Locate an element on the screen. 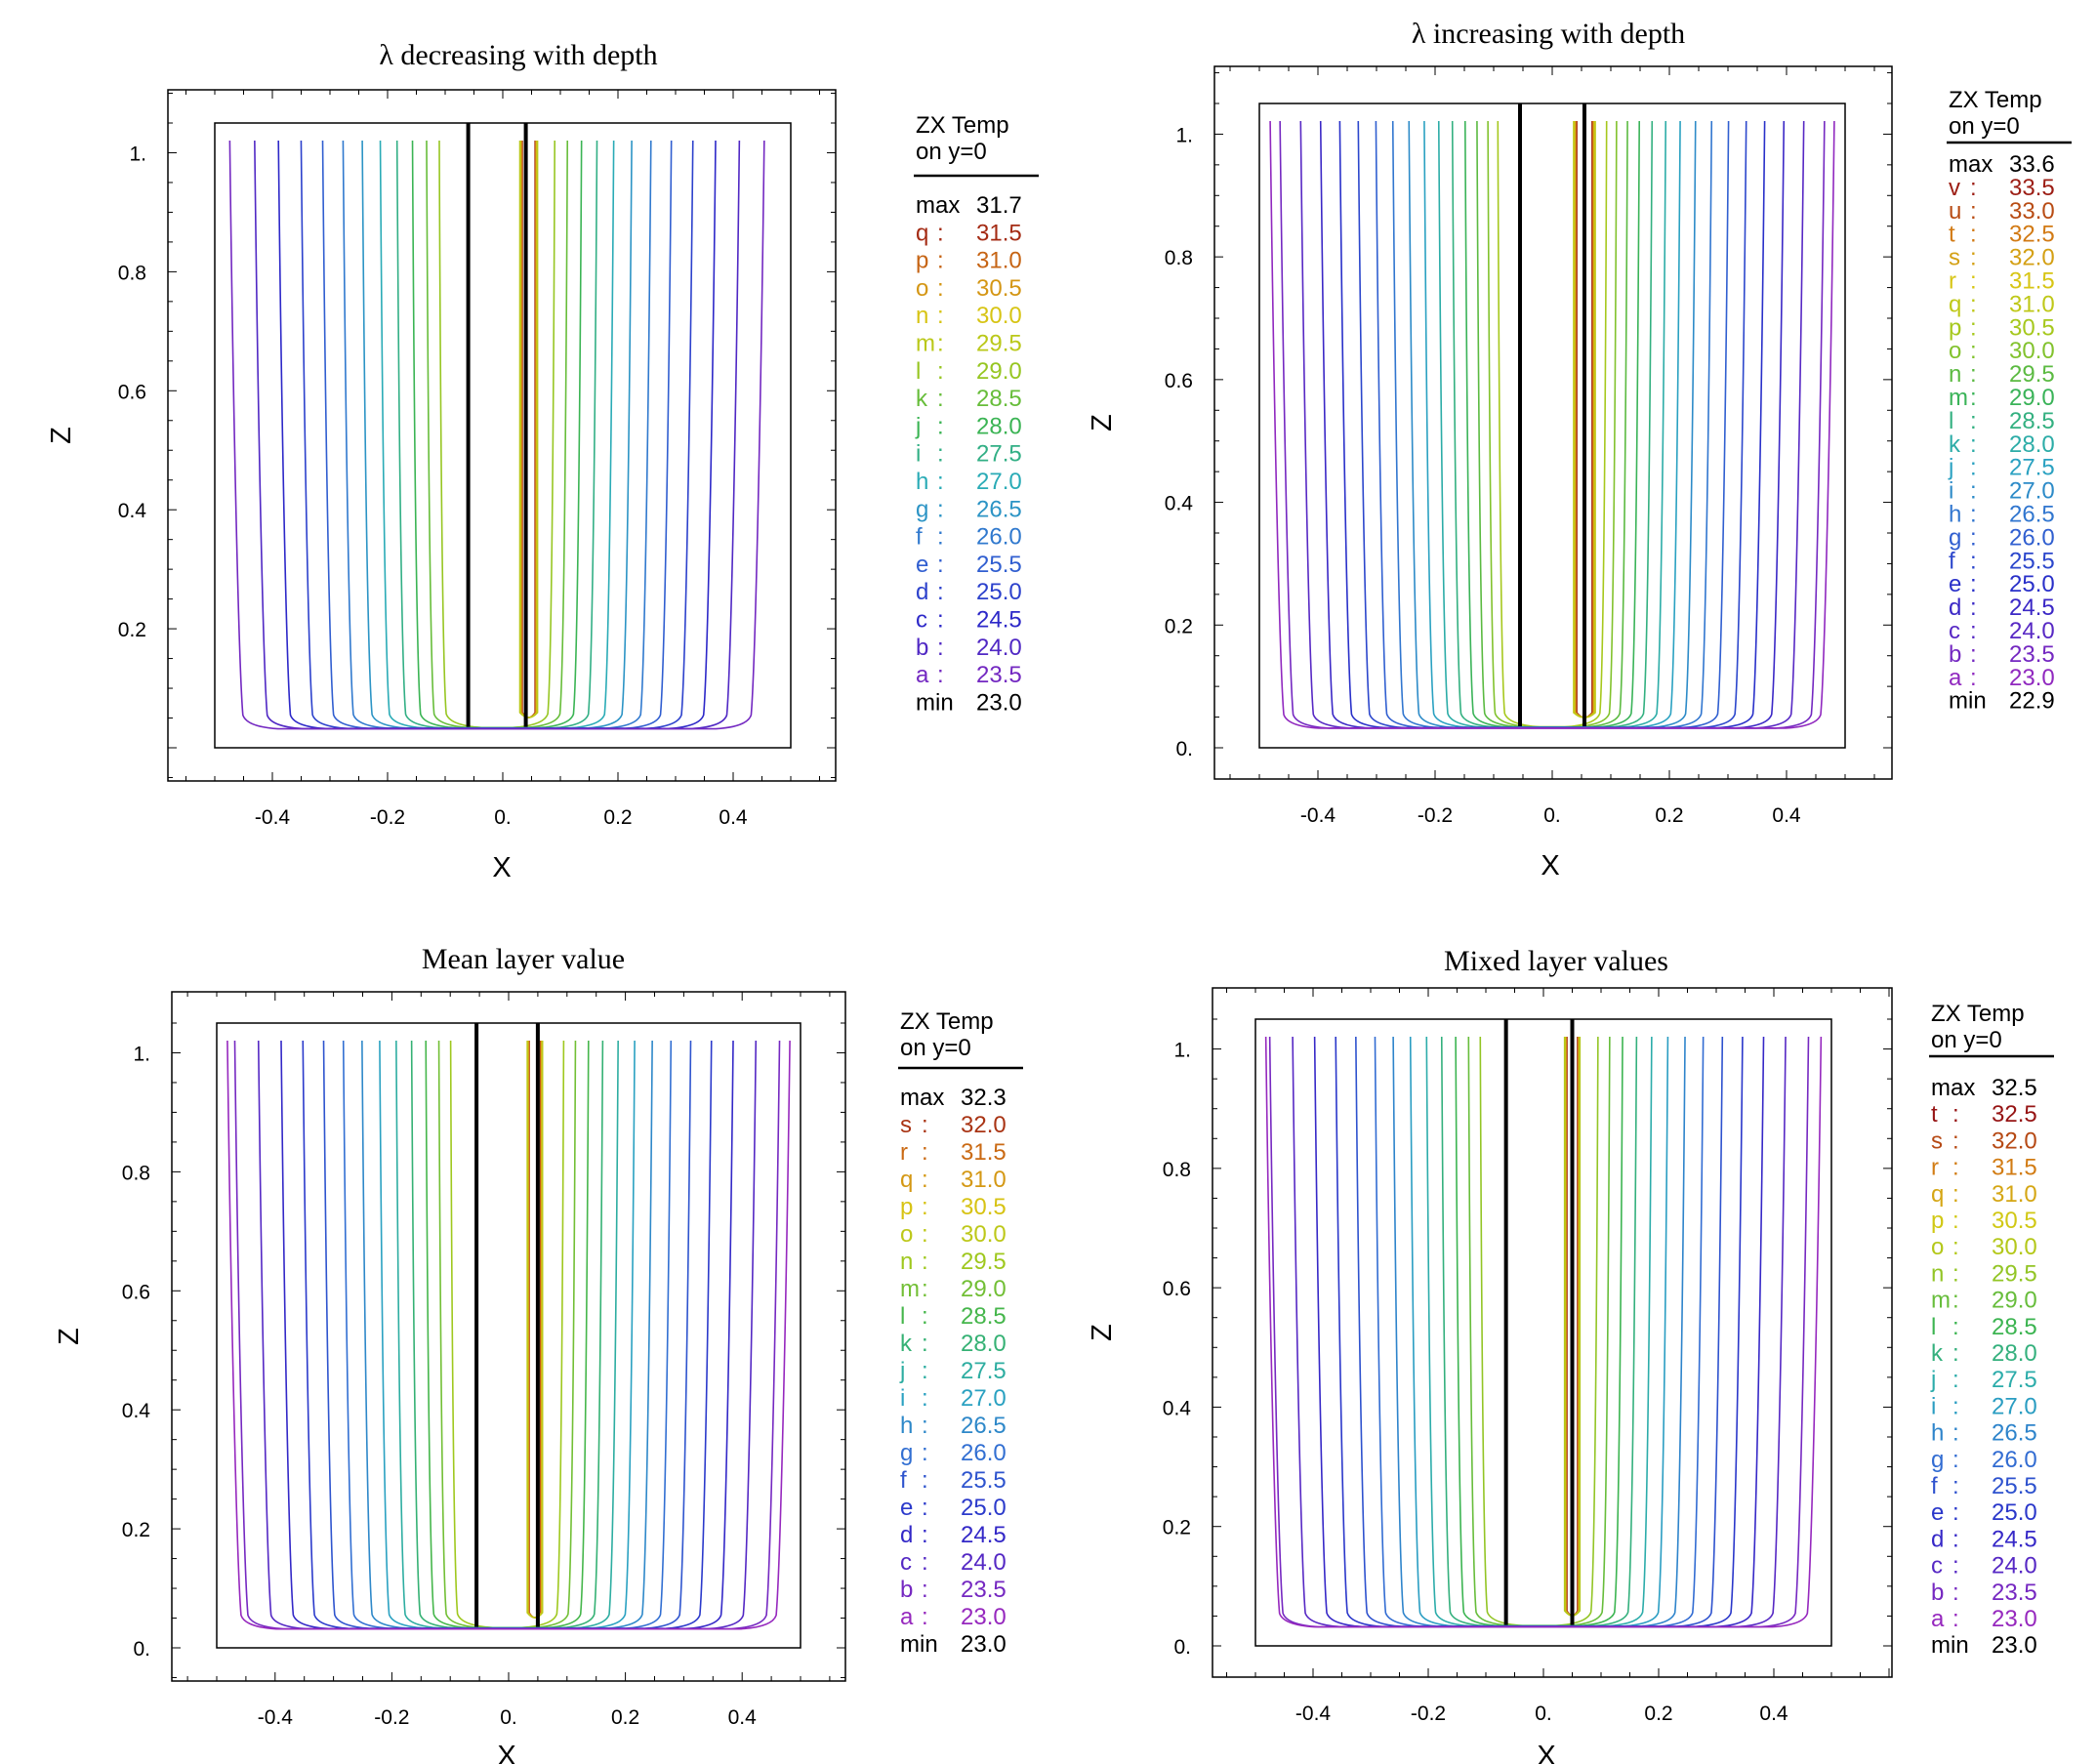  contour-line-l is located at coordinates (507, 1334).